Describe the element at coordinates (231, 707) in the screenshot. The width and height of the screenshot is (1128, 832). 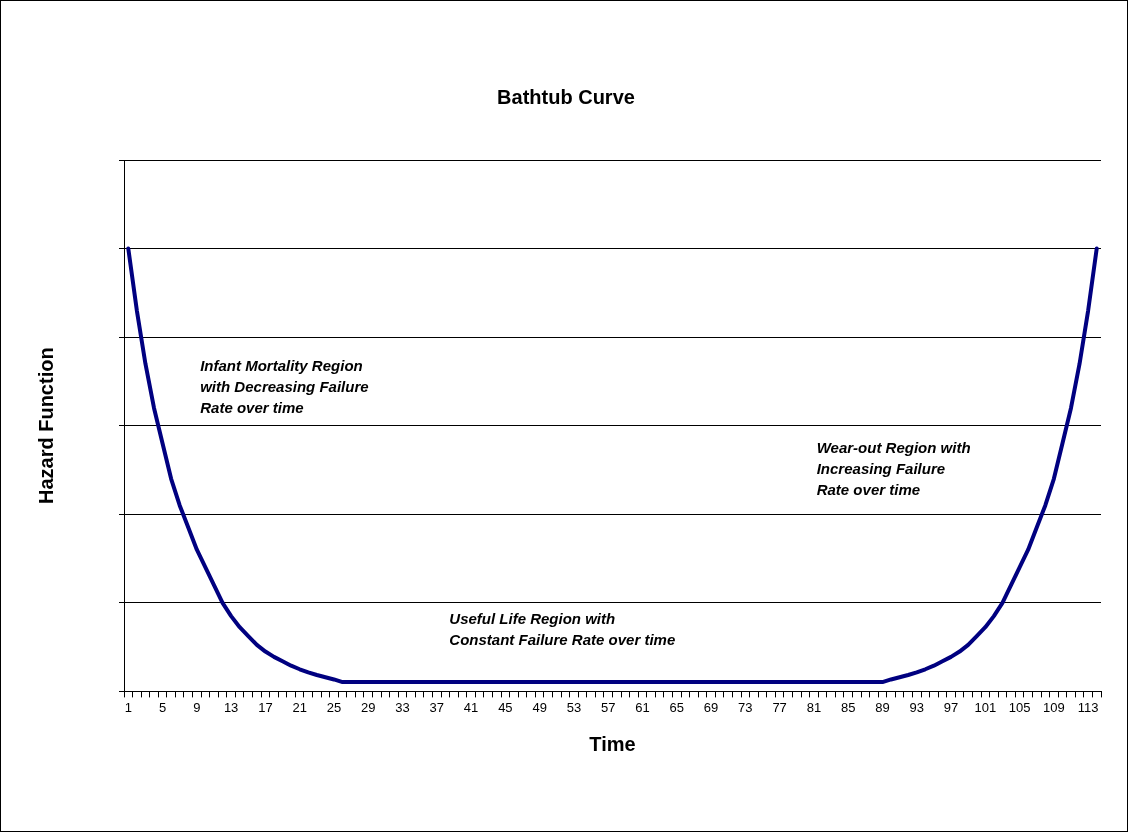
I see `x-tick-label: 13` at that location.